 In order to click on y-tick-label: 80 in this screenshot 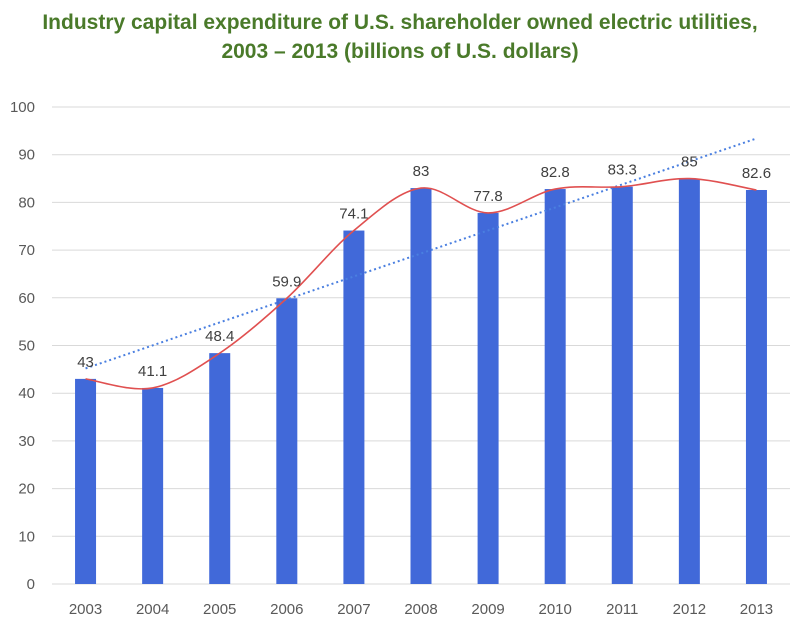, I will do `click(26, 202)`.